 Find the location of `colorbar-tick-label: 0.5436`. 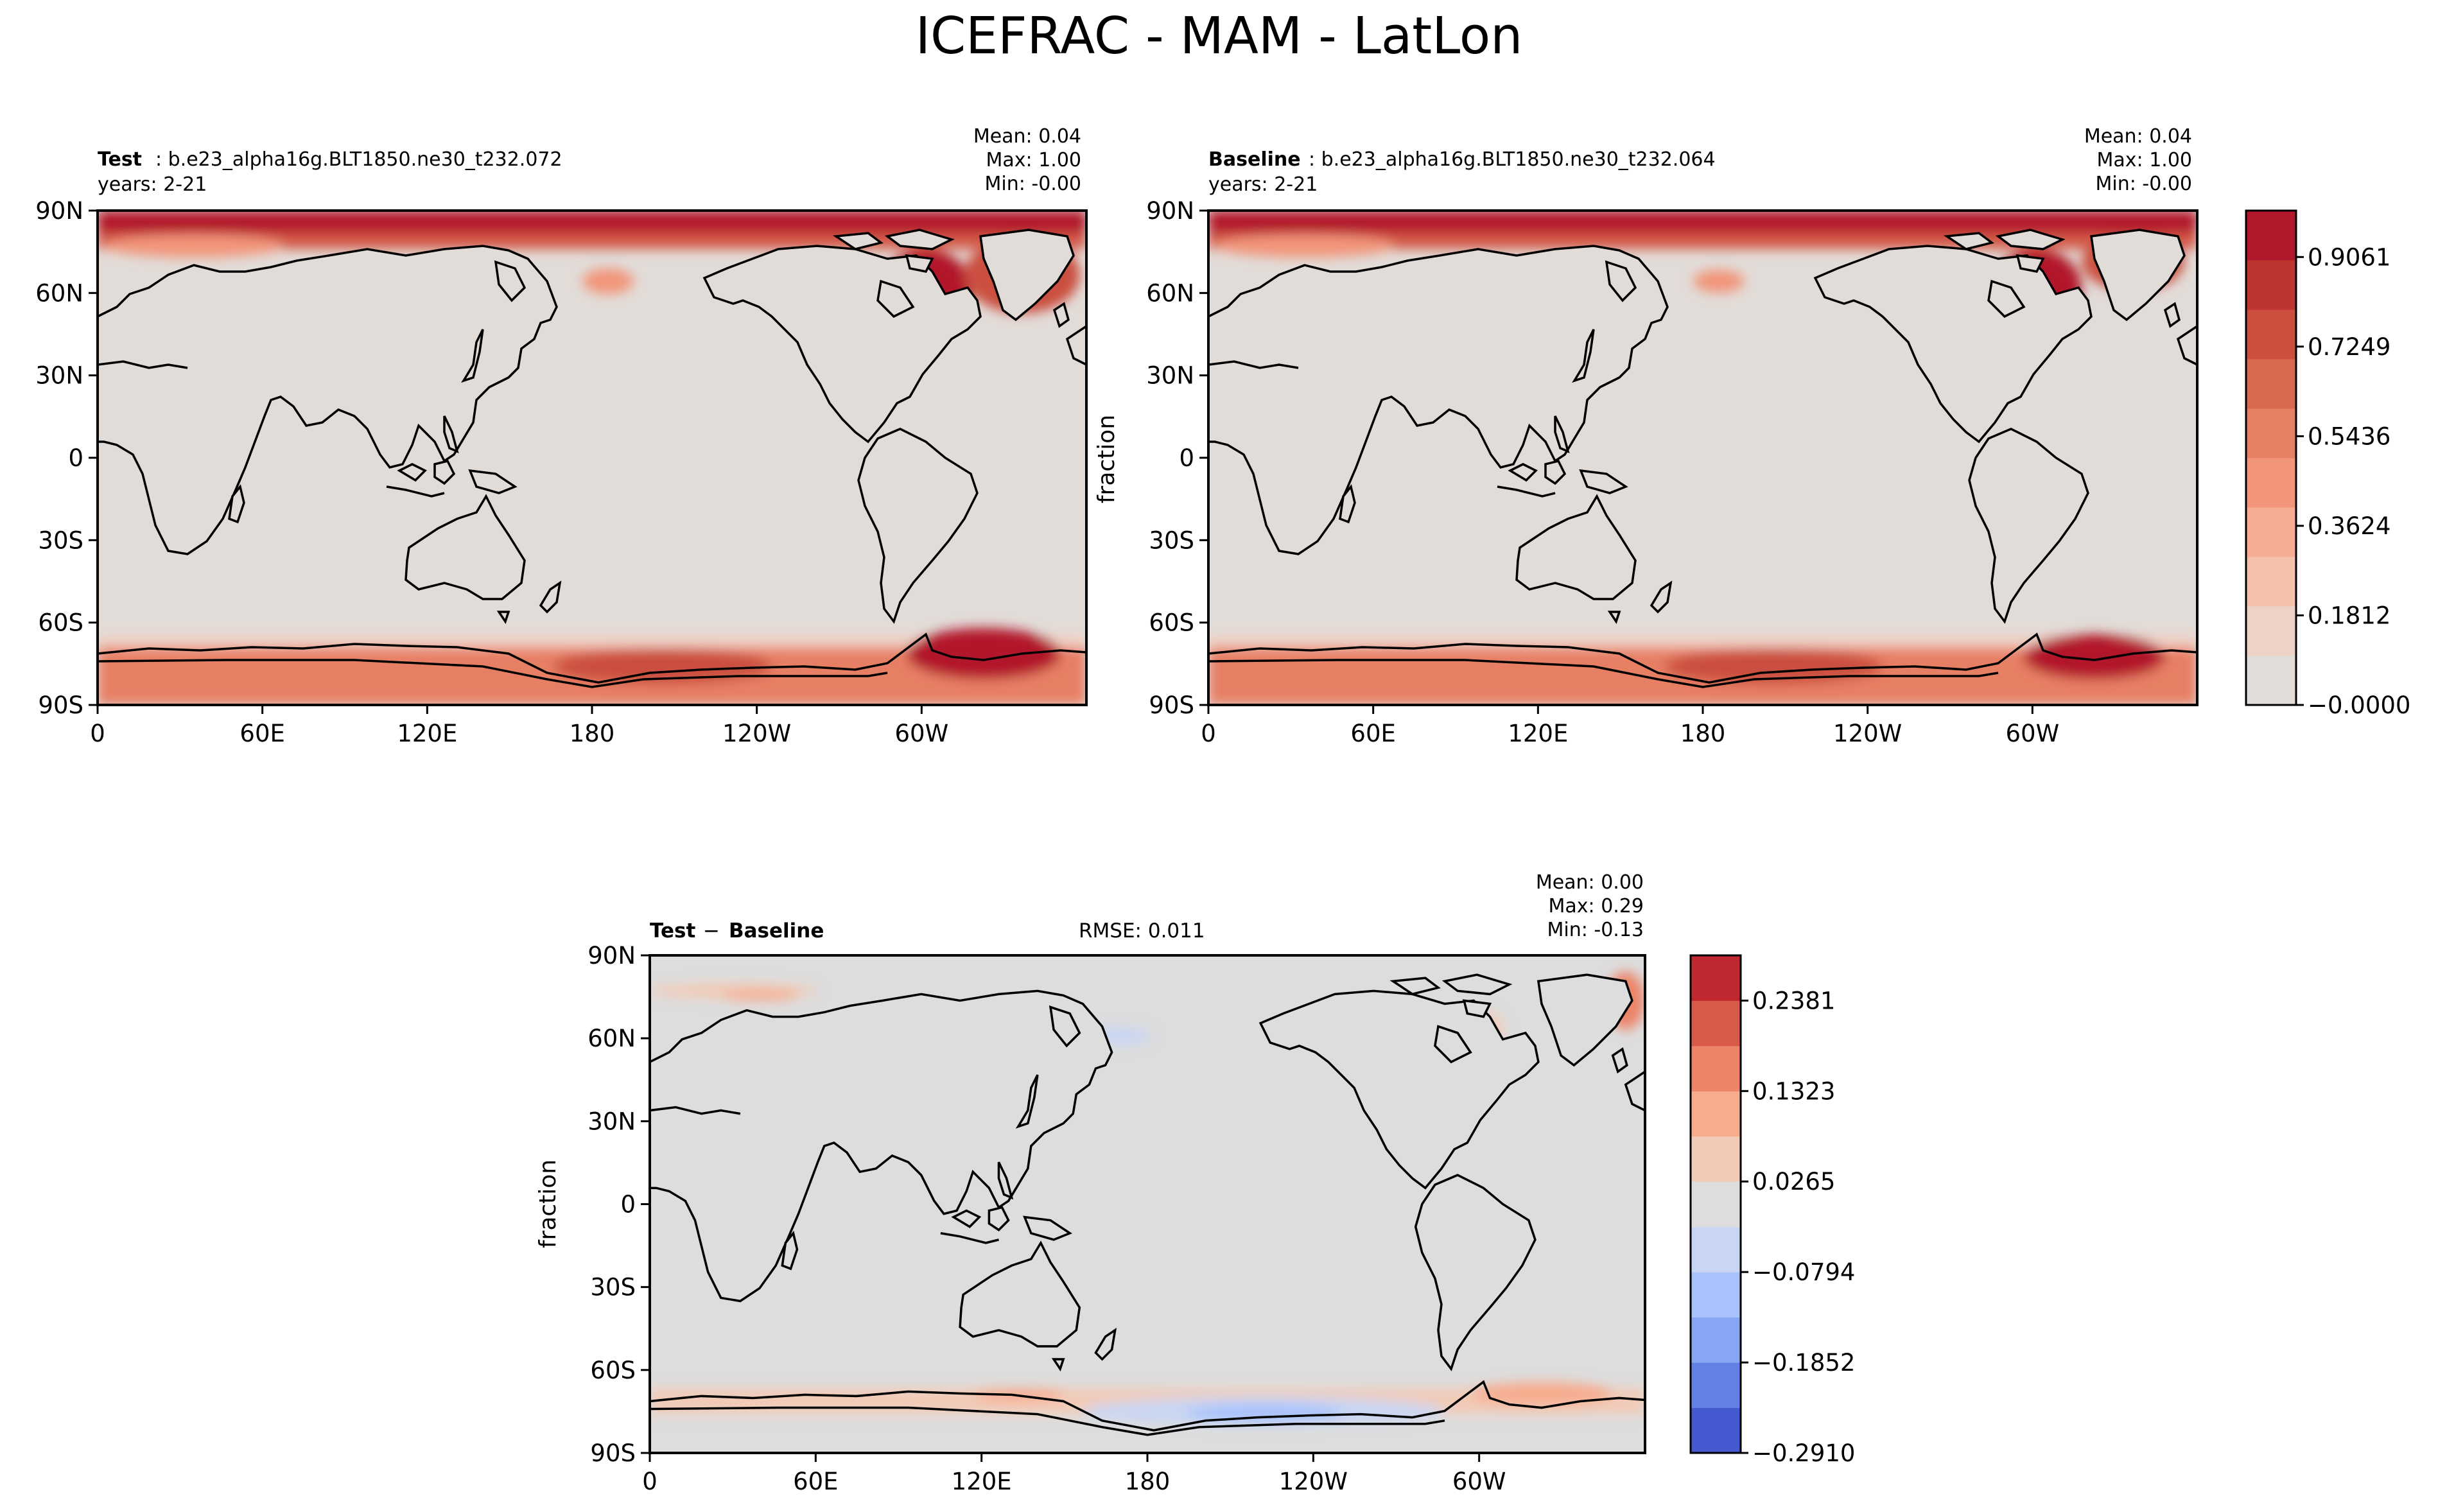

colorbar-tick-label: 0.5436 is located at coordinates (2349, 436).